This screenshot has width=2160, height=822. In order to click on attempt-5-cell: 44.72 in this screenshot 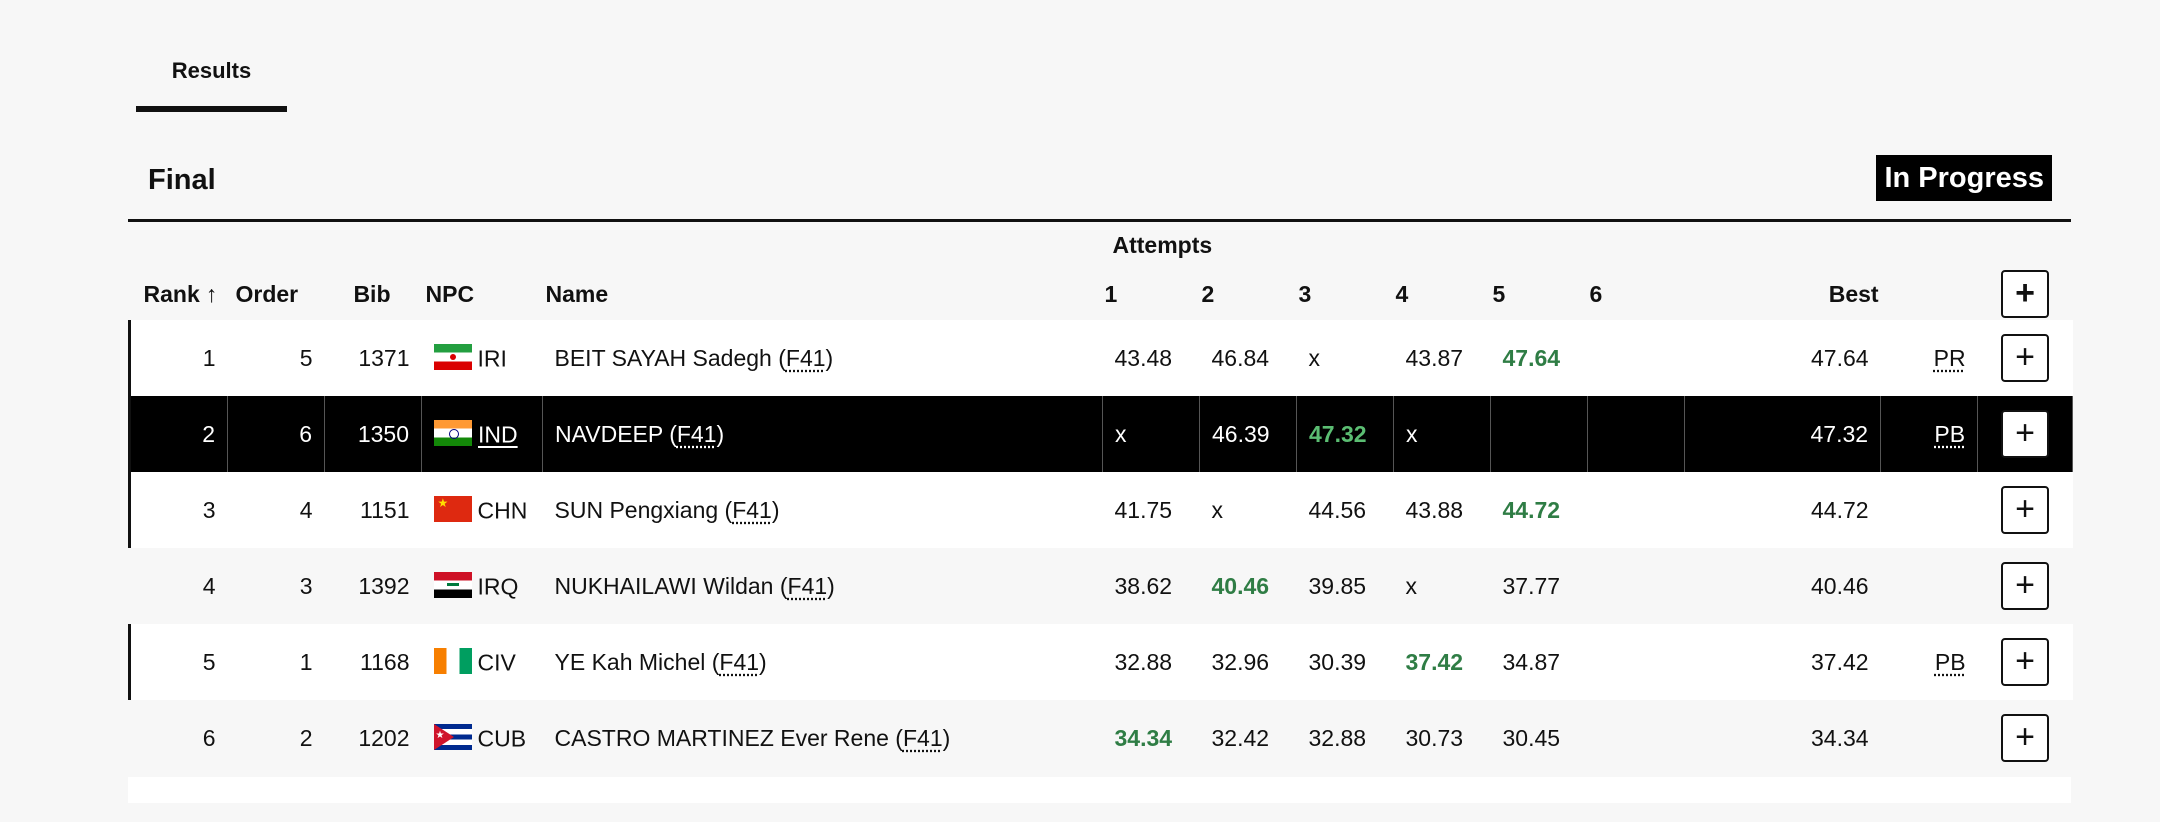, I will do `click(1531, 509)`.